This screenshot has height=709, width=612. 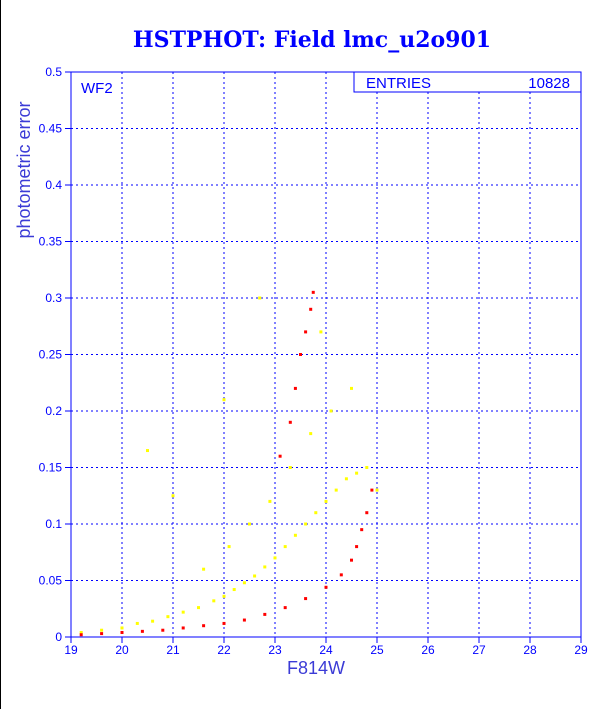 What do you see at coordinates (326, 650) in the screenshot?
I see `x-tick-label: 24` at bounding box center [326, 650].